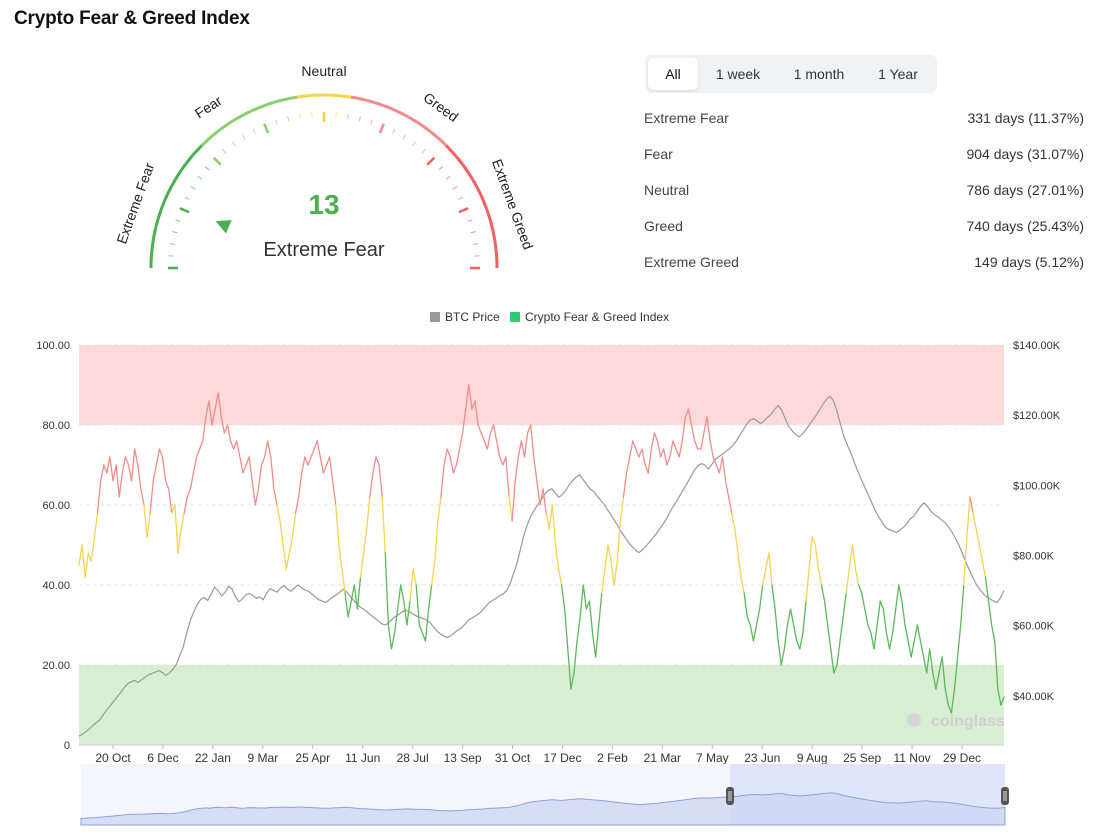 Image resolution: width=1097 pixels, height=833 pixels. I want to click on stat-row-fear: Fear 904 days (31.07%), so click(864, 162).